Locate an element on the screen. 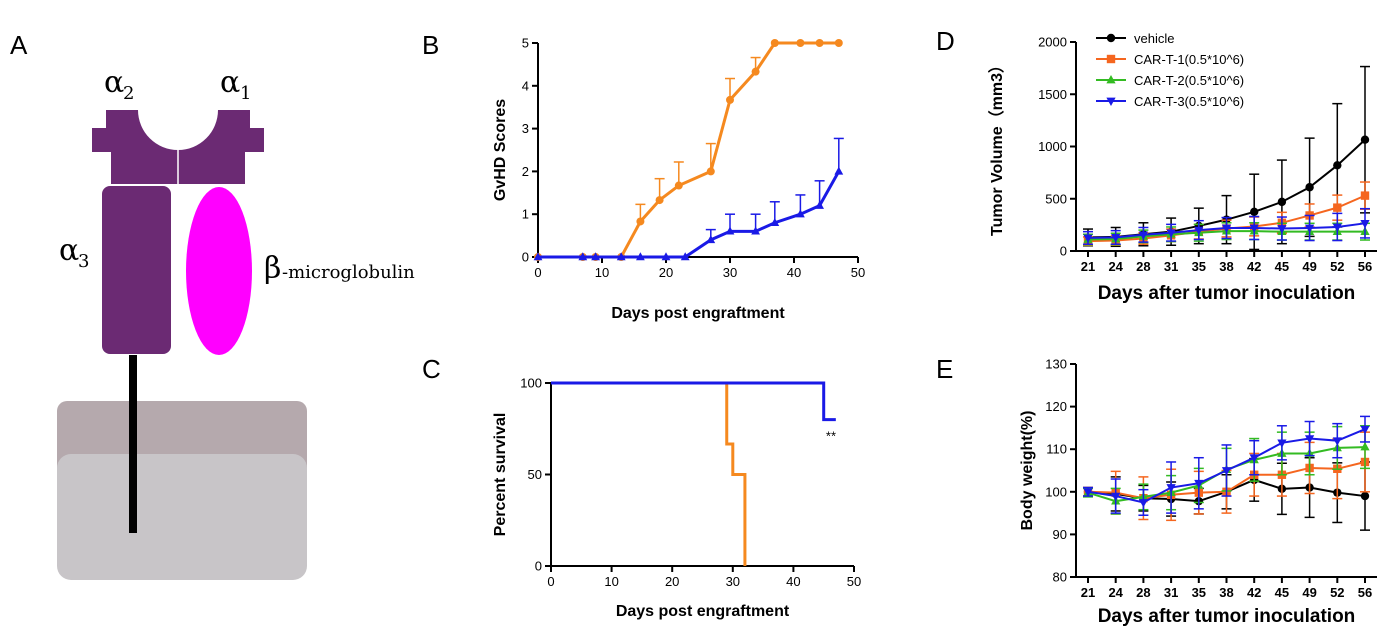 The height and width of the screenshot is (635, 1396). alpha2-label: α is located at coordinates (114, 82).